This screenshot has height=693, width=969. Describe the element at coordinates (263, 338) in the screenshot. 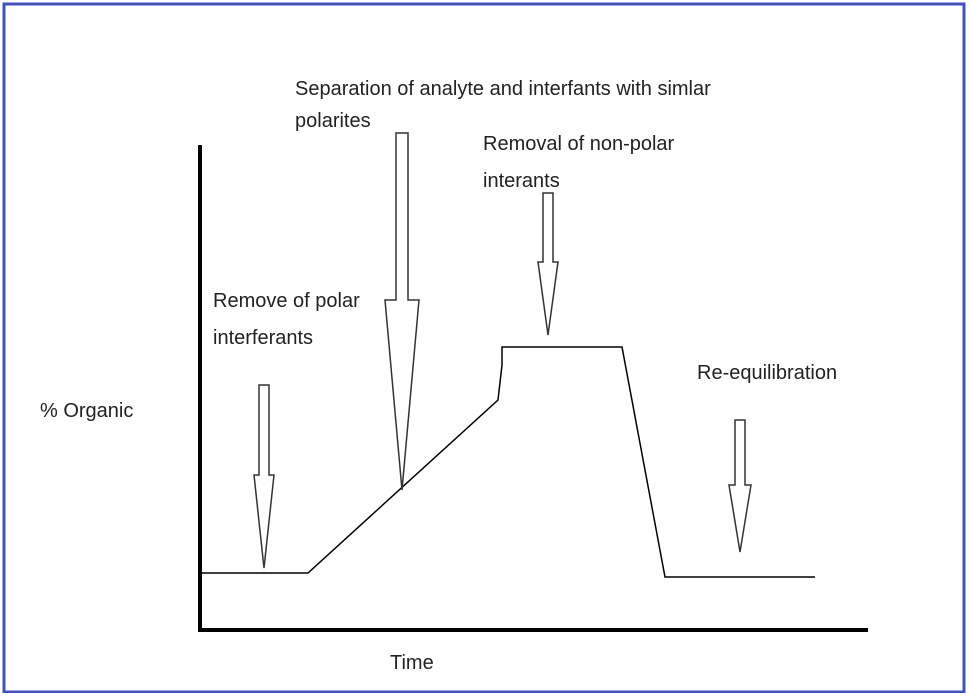

I see `annotation: interferants` at that location.